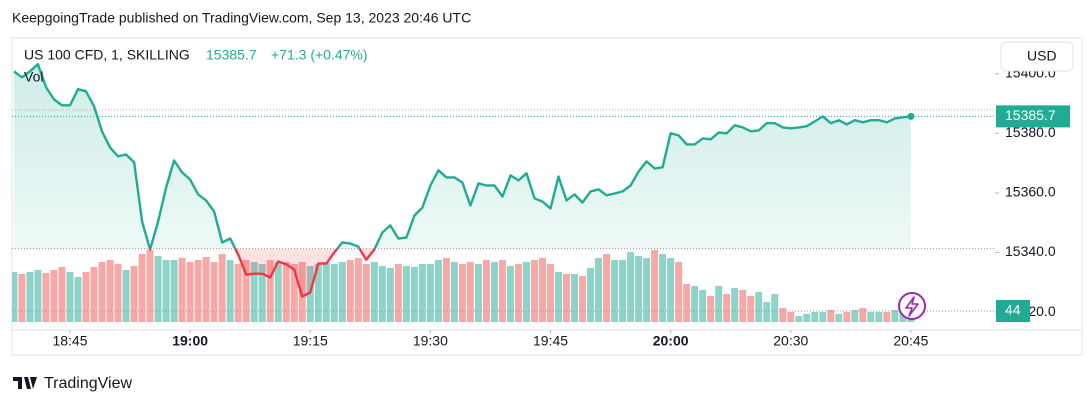 The height and width of the screenshot is (412, 1090). I want to click on x-tick-label: 20:30, so click(790, 341).